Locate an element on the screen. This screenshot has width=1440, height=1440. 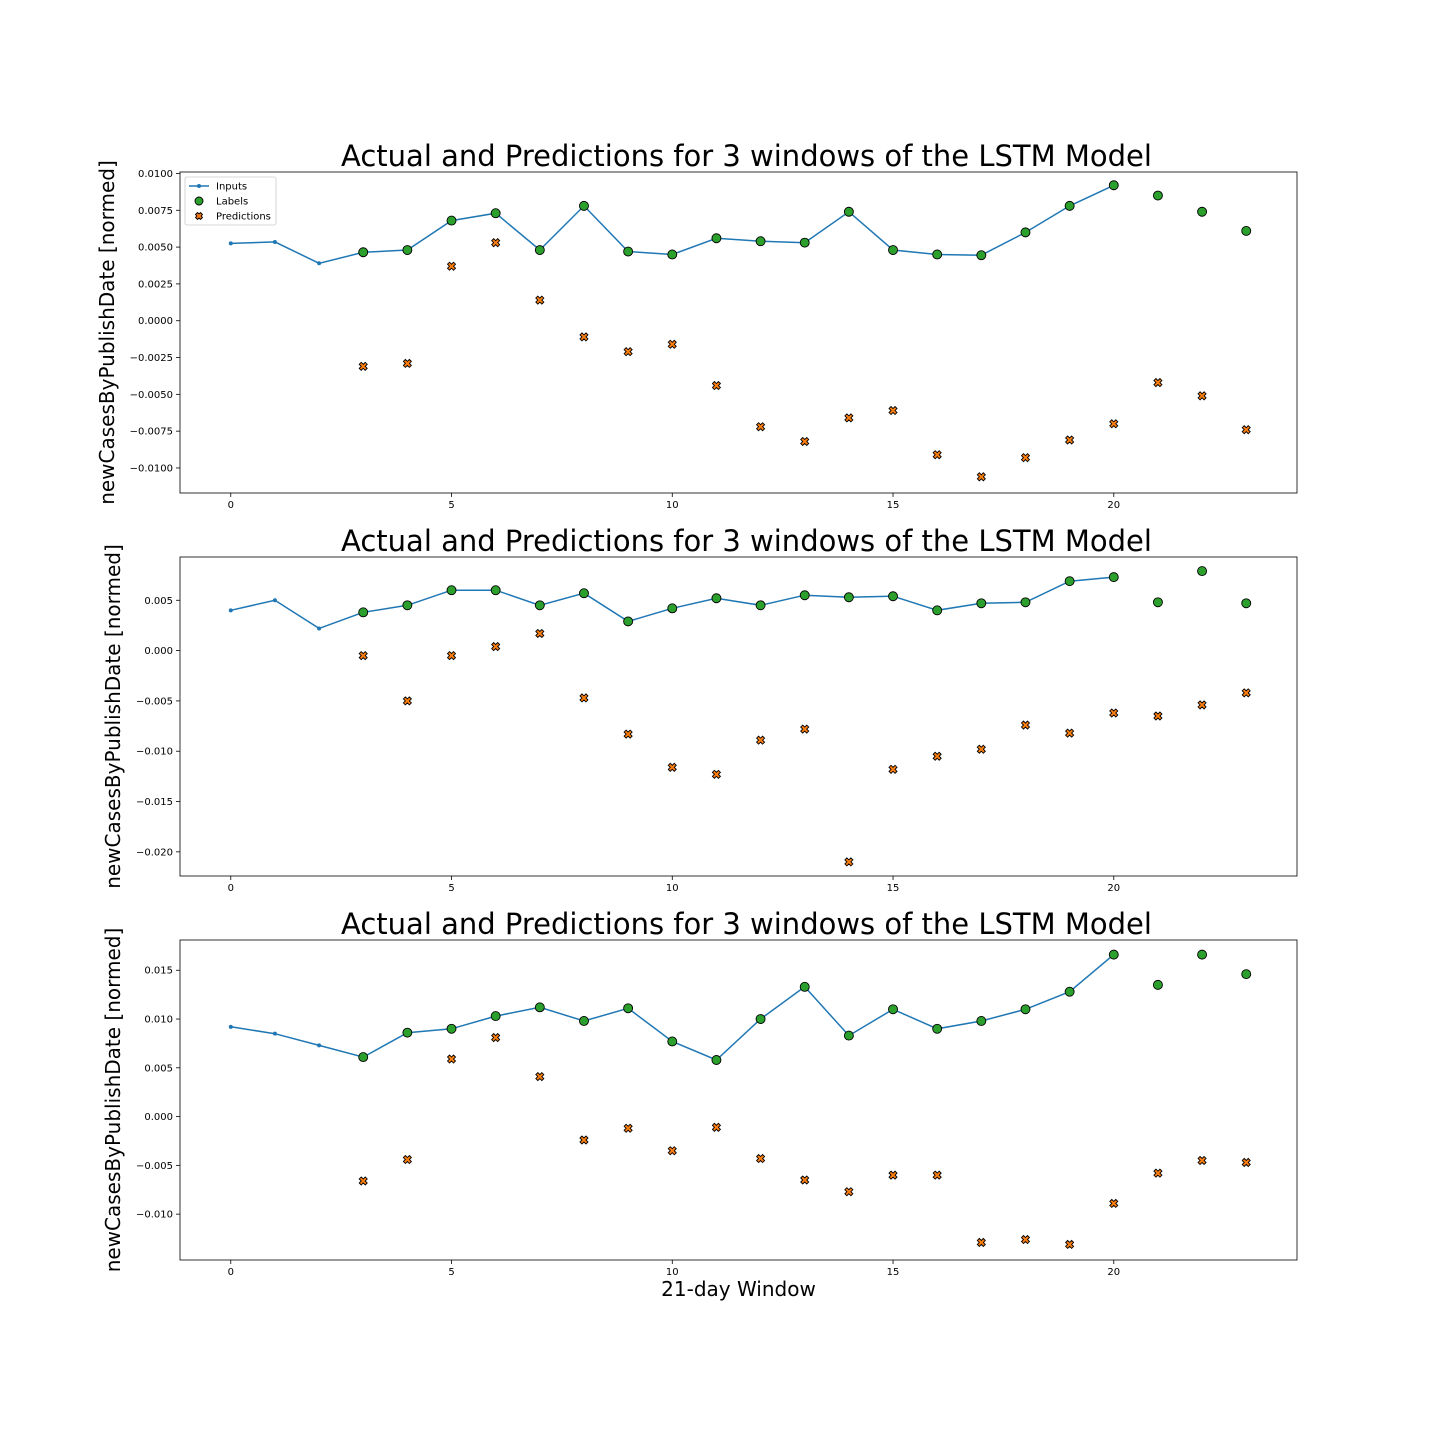
x-tick-label: 5 is located at coordinates (451, 505).